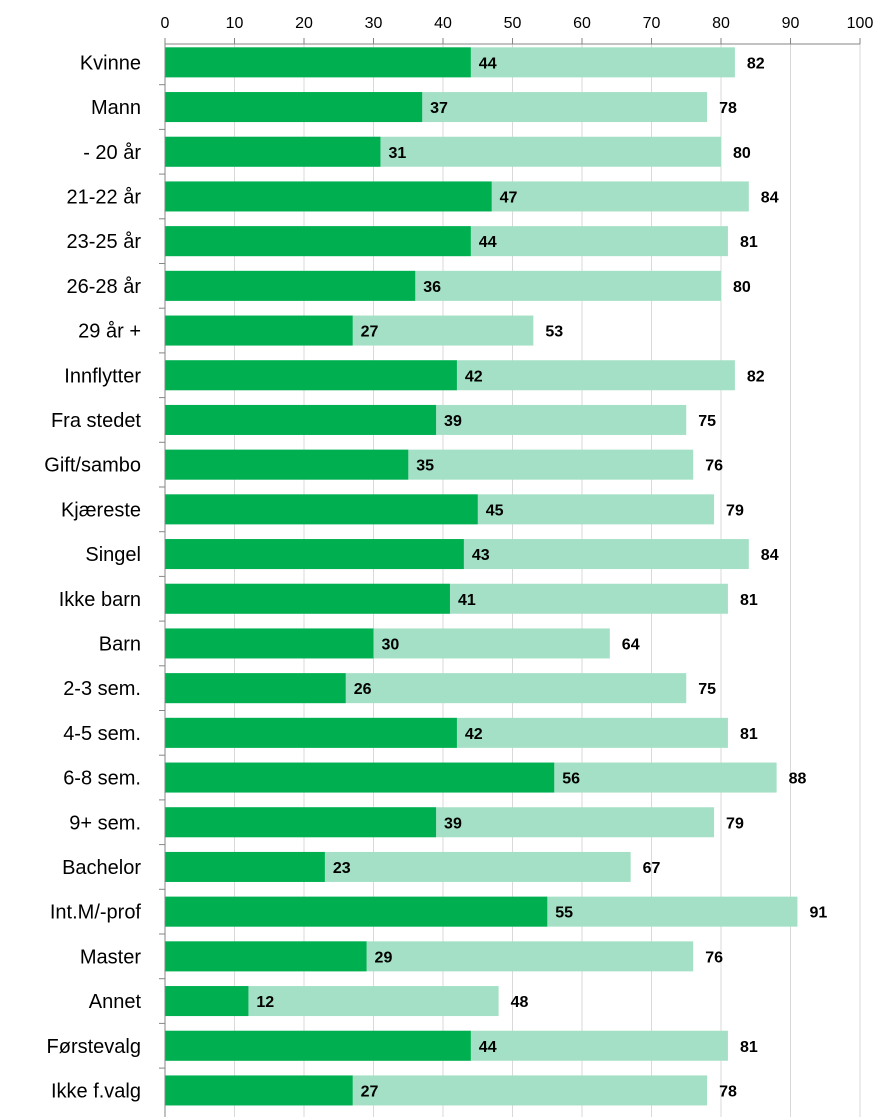 The image size is (881, 1117). Describe the element at coordinates (495, 510) in the screenshot. I see `value-label-inner: 45` at that location.